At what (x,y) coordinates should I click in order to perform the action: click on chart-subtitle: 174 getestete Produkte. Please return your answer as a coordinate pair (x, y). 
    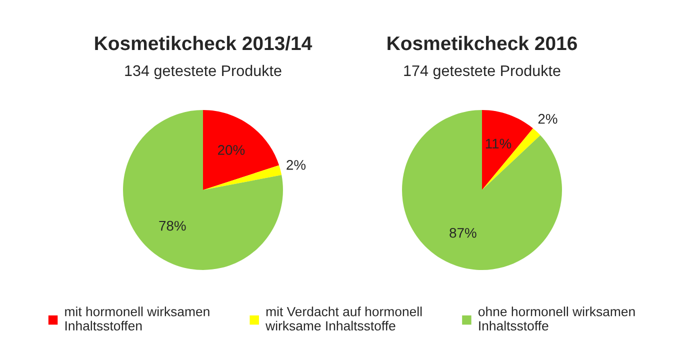
    Looking at the image, I should click on (482, 72).